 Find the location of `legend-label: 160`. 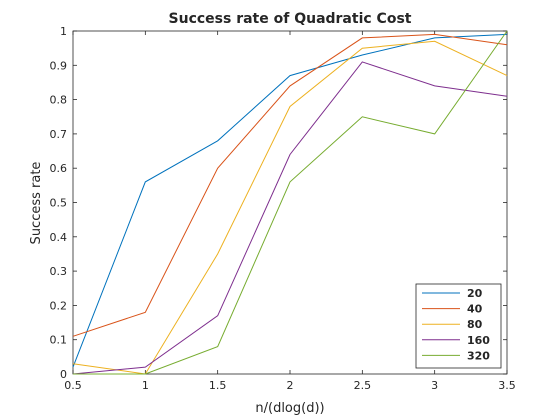

legend-label: 160 is located at coordinates (478, 340).